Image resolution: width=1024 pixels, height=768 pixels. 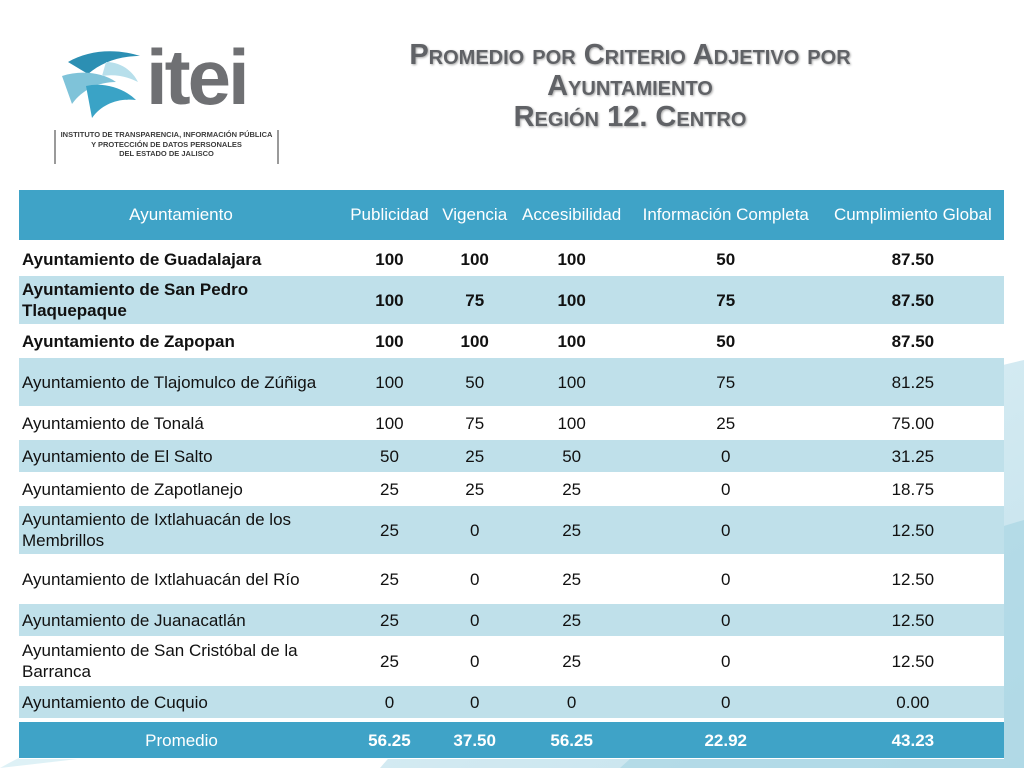 What do you see at coordinates (181, 489) in the screenshot?
I see `row-name: Ayuntamiento de Zapotlanejo` at bounding box center [181, 489].